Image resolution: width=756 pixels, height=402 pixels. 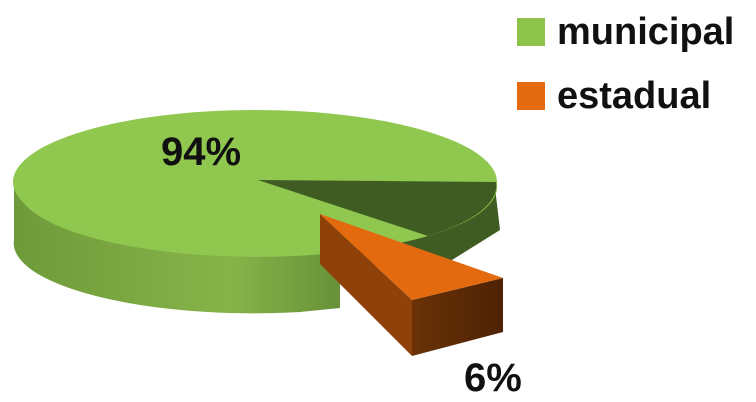 I want to click on slice-estadual-top, so click(x=411, y=257).